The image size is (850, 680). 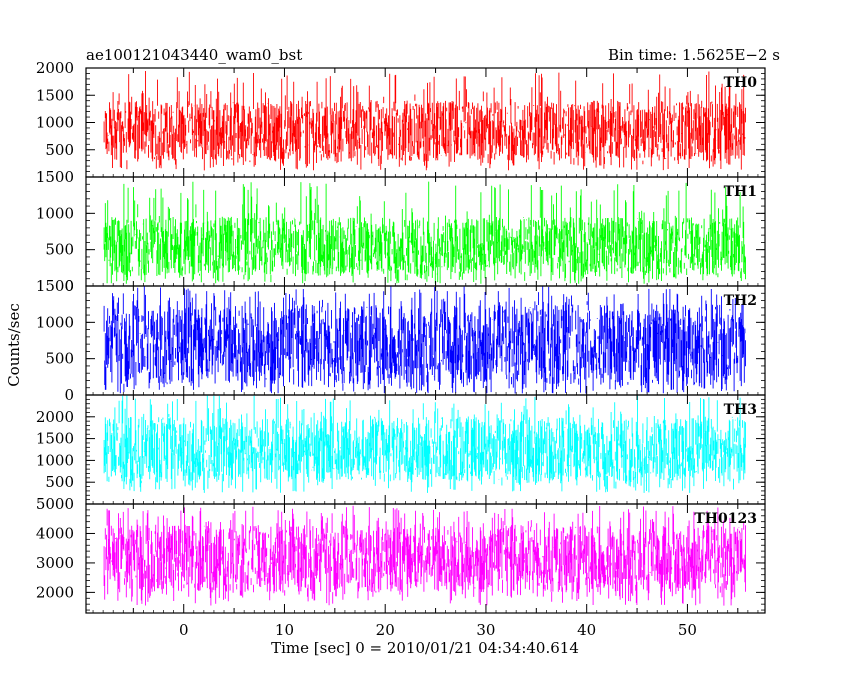 I want to click on x-tick-label: 0, so click(x=184, y=630).